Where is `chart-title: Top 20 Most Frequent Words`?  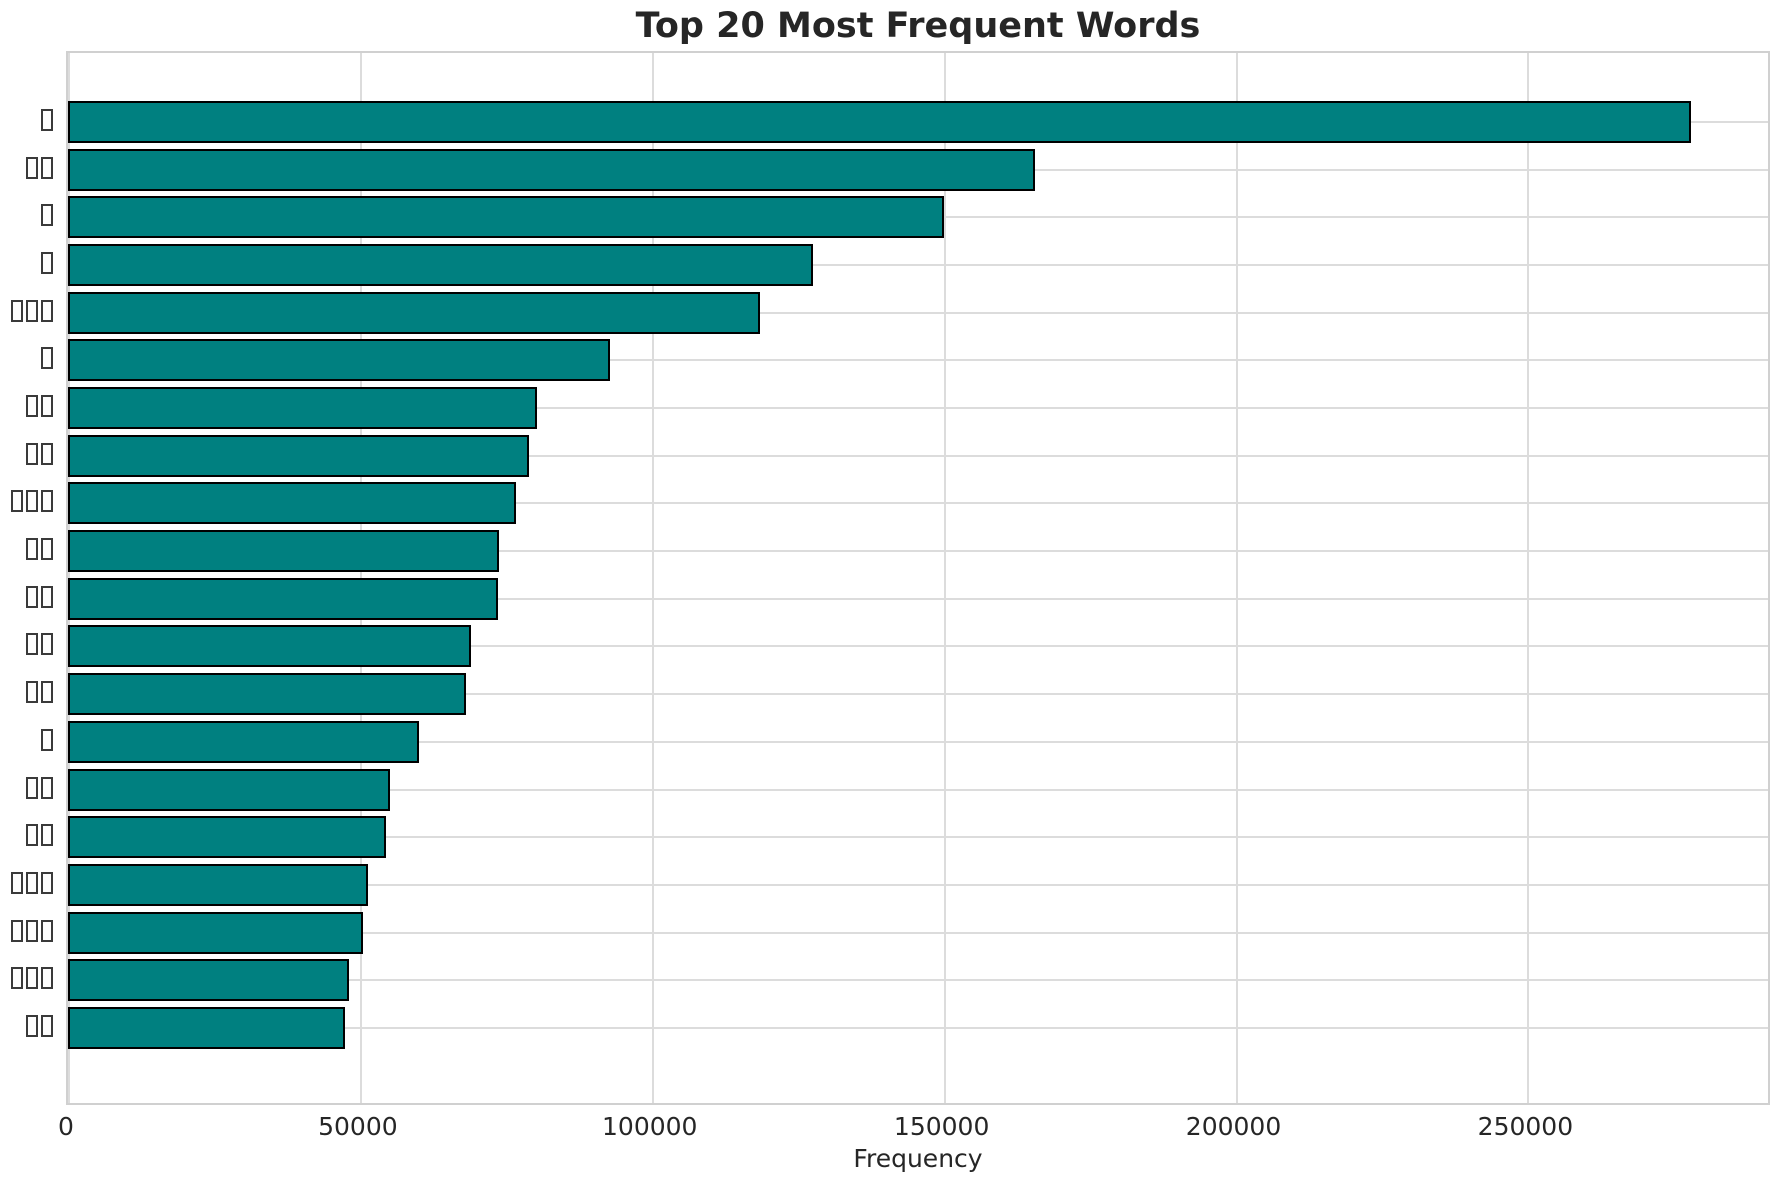 chart-title: Top 20 Most Frequent Words is located at coordinates (918, 26).